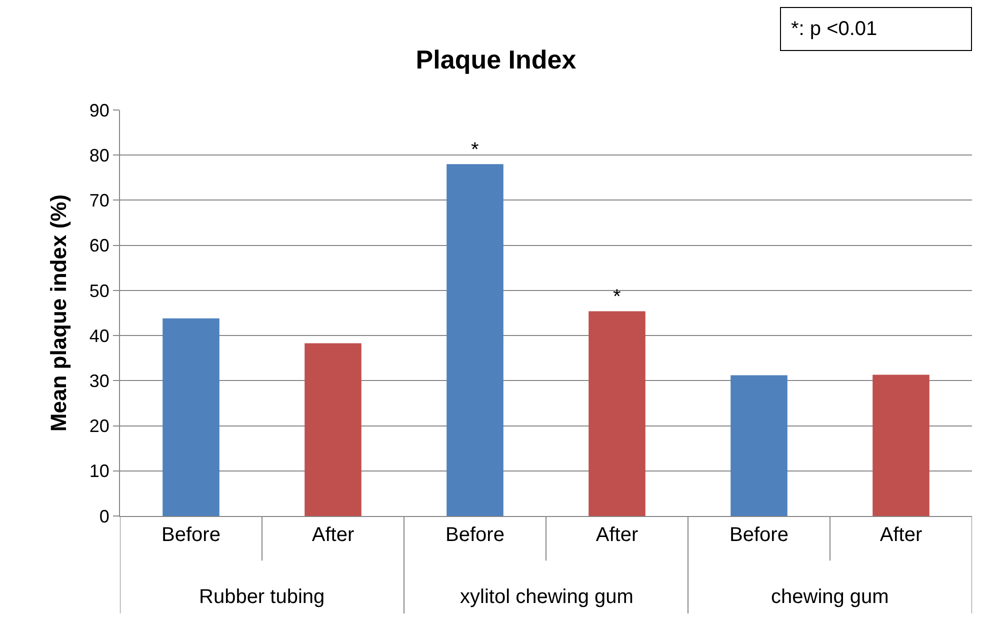  I want to click on y-tick-label: 70, so click(99, 200).